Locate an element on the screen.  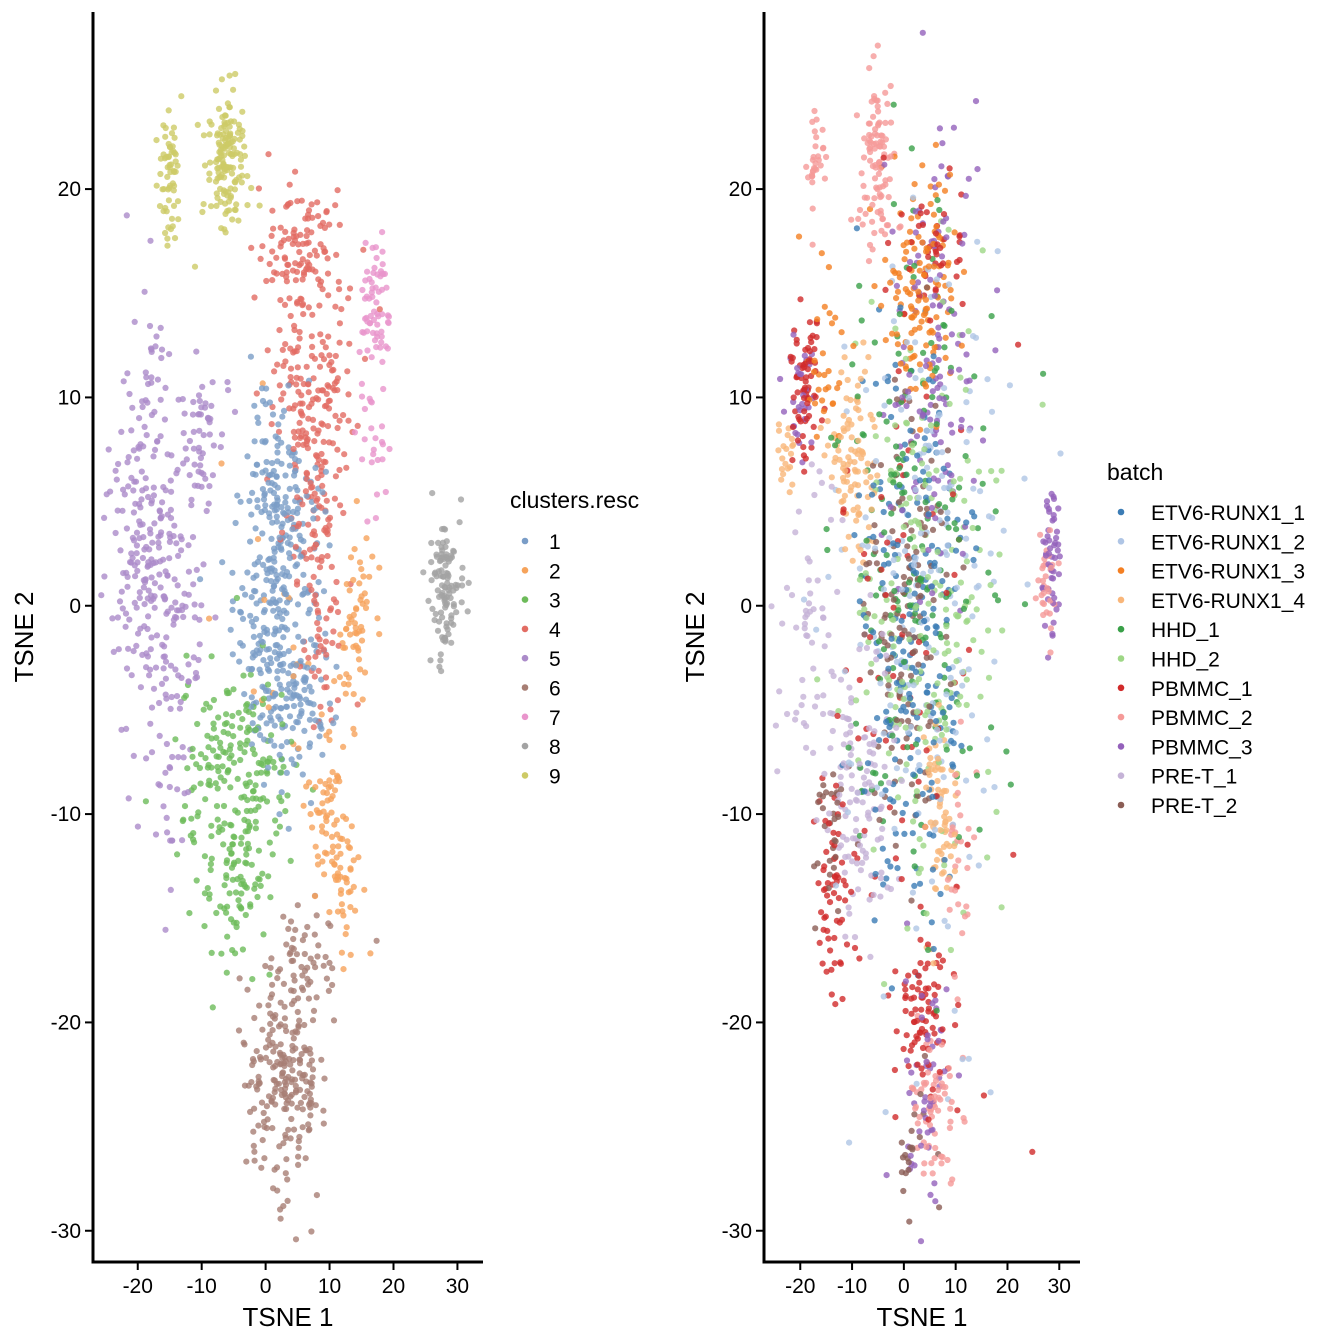
legend-label: ETV6-RUNX1_2 is located at coordinates (1228, 542).